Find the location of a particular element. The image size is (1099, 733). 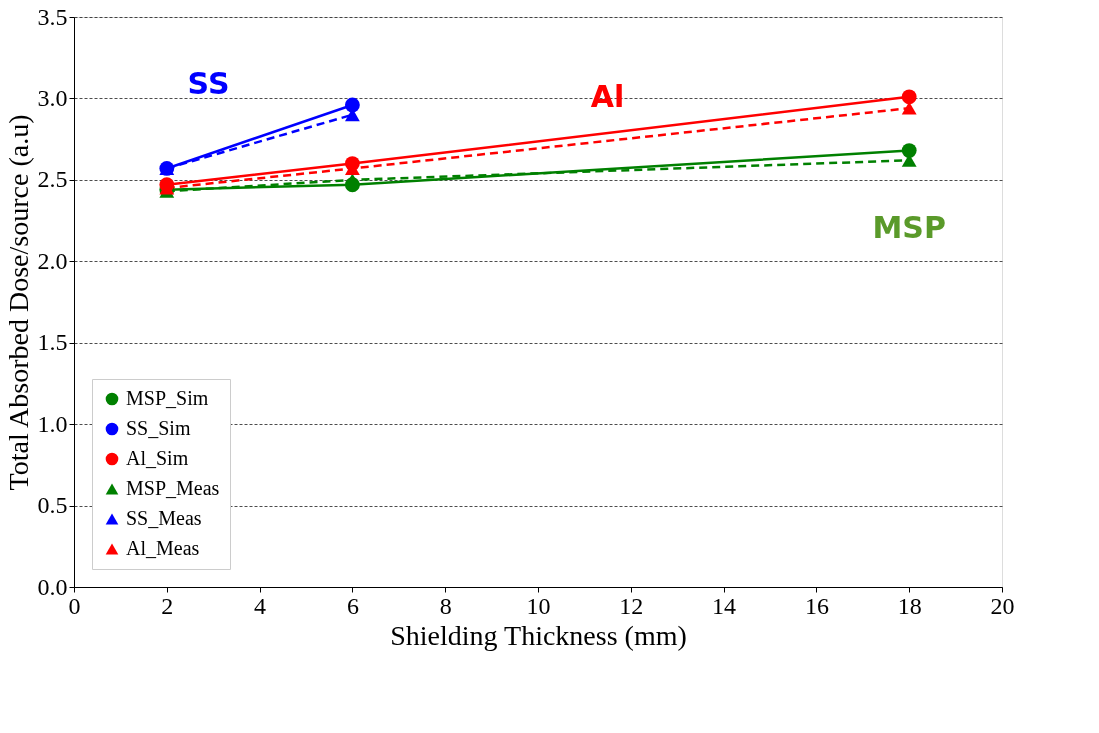

y-tick-label: 2.0 is located at coordinates (52, 260).